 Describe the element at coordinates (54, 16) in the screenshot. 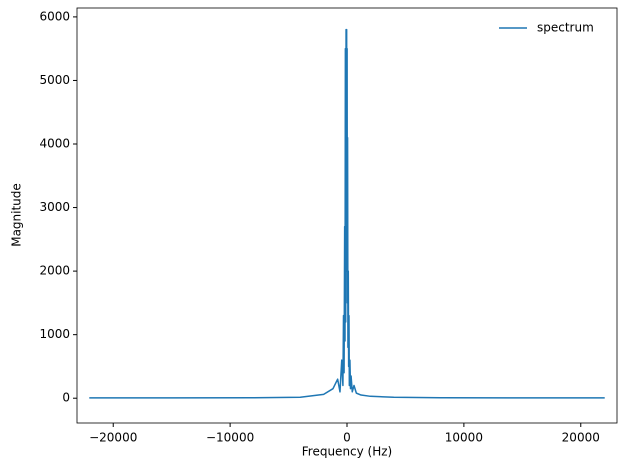

I see `y-tick-label: 6000` at that location.